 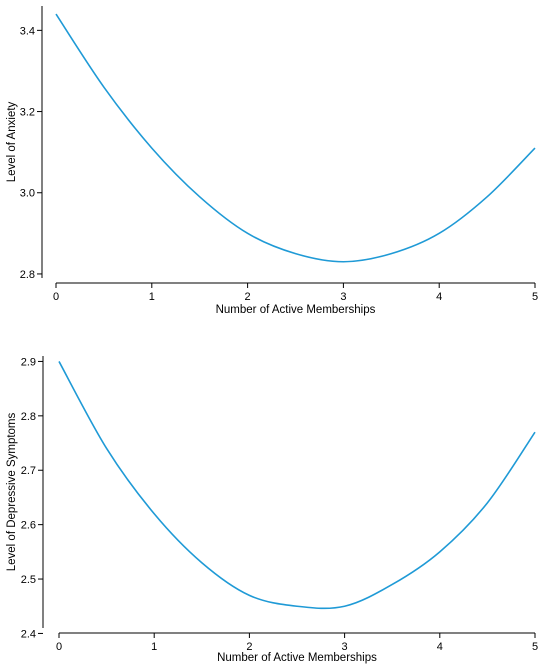 I want to click on y-tick-label: 3.4, so click(x=27, y=31).